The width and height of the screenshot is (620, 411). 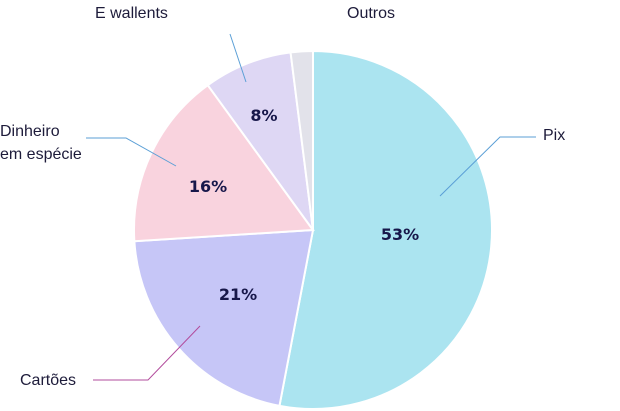 What do you see at coordinates (301, 140) in the screenshot?
I see `pie-slice-outros` at bounding box center [301, 140].